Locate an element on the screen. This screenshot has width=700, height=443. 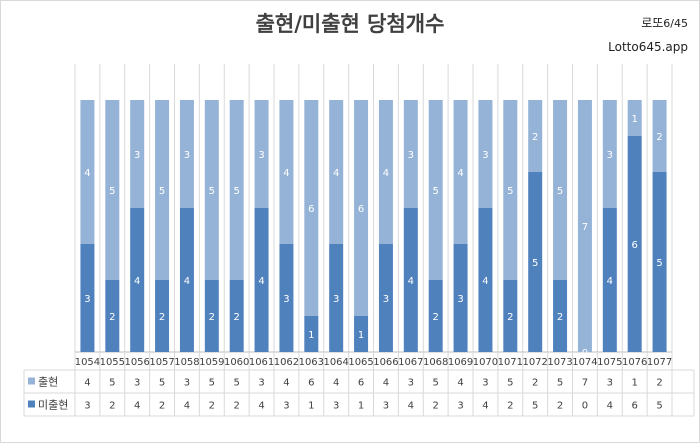
brand-label: 로또6/45 is located at coordinates (664, 22).